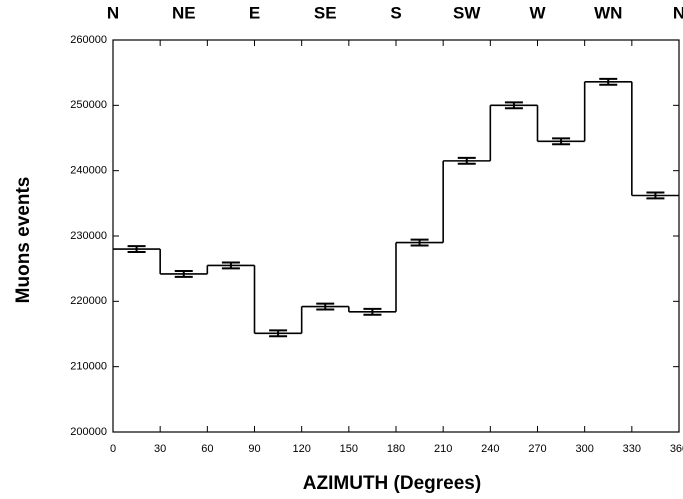 The image size is (683, 499). I want to click on y-tick-label: 220000, so click(88, 301).